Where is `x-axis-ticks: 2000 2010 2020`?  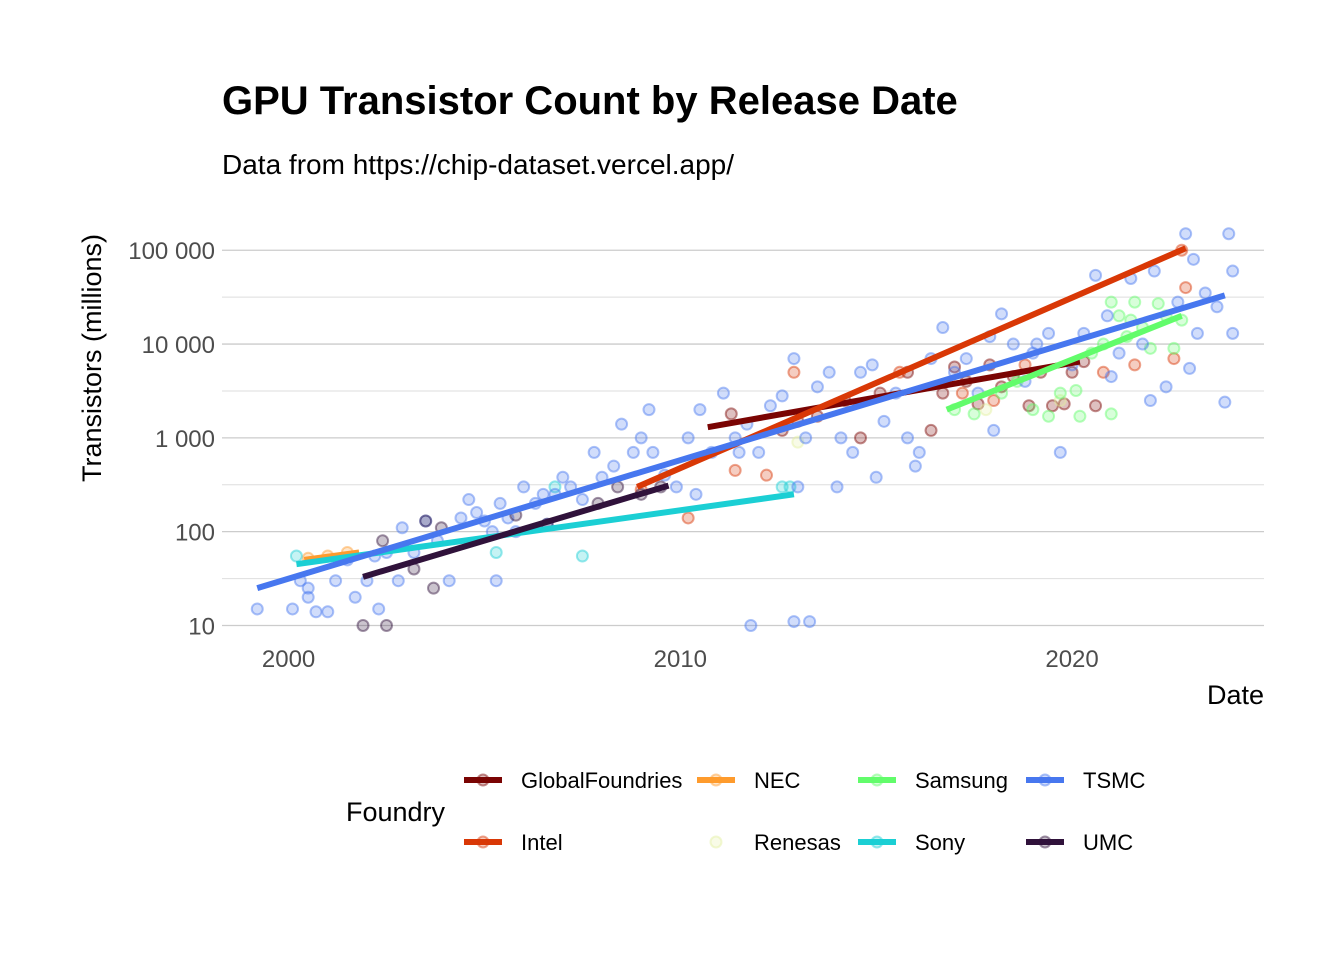
x-axis-ticks: 2000 2010 2020 is located at coordinates (680, 659).